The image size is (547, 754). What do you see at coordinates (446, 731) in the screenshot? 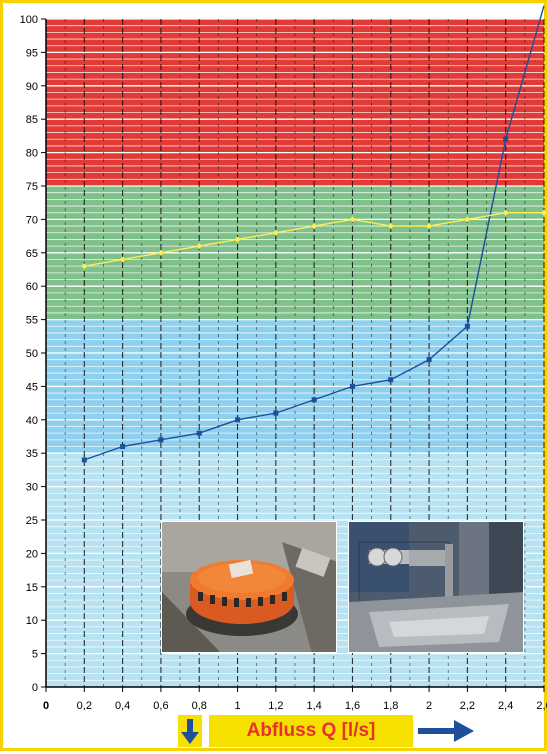
I see `right-arrow-icon` at bounding box center [446, 731].